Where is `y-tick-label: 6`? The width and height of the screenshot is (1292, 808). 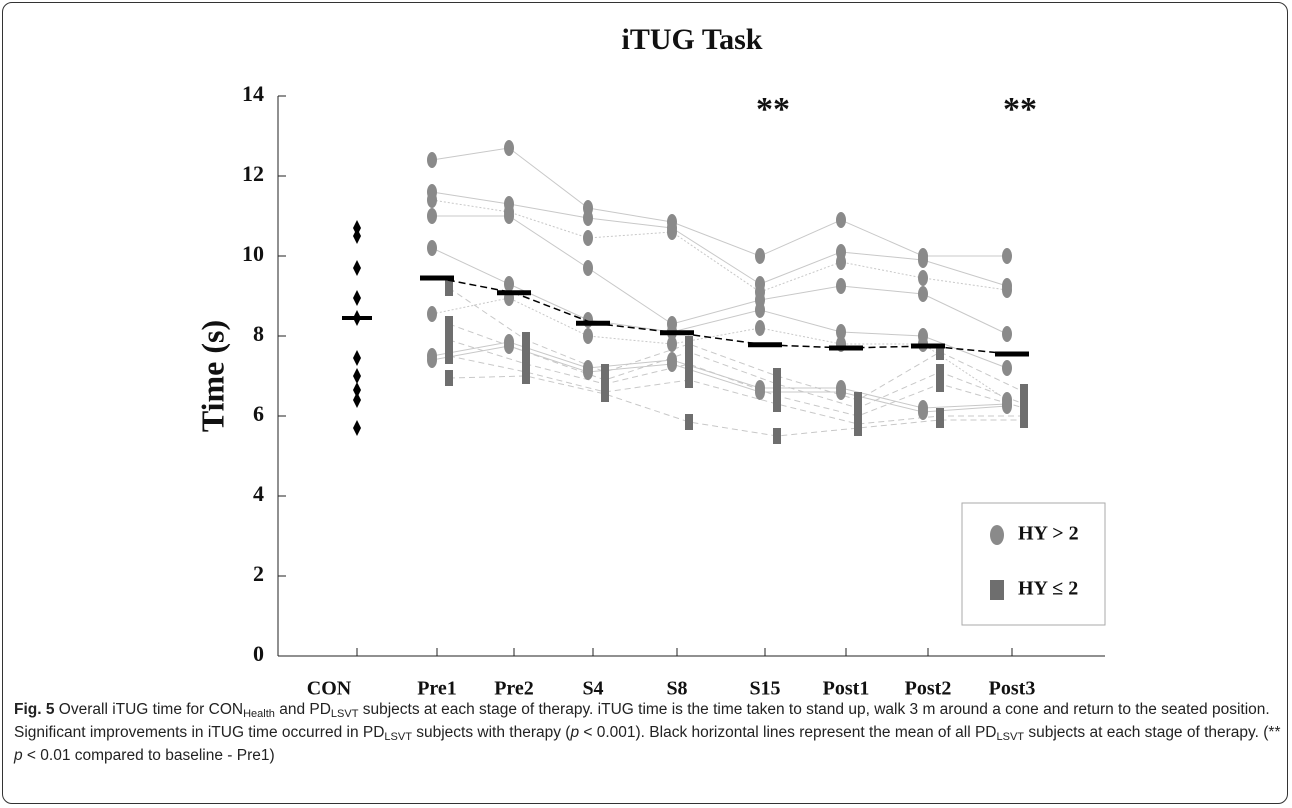
y-tick-label: 6 is located at coordinates (258, 413).